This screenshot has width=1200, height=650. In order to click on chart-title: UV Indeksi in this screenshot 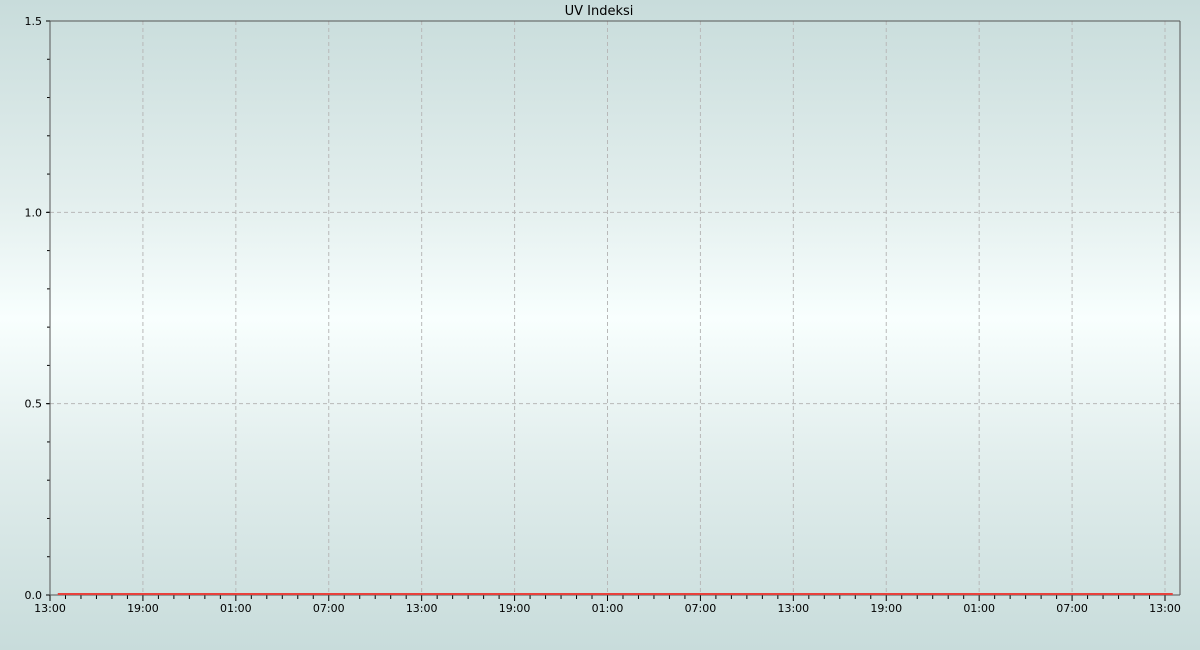, I will do `click(599, 11)`.